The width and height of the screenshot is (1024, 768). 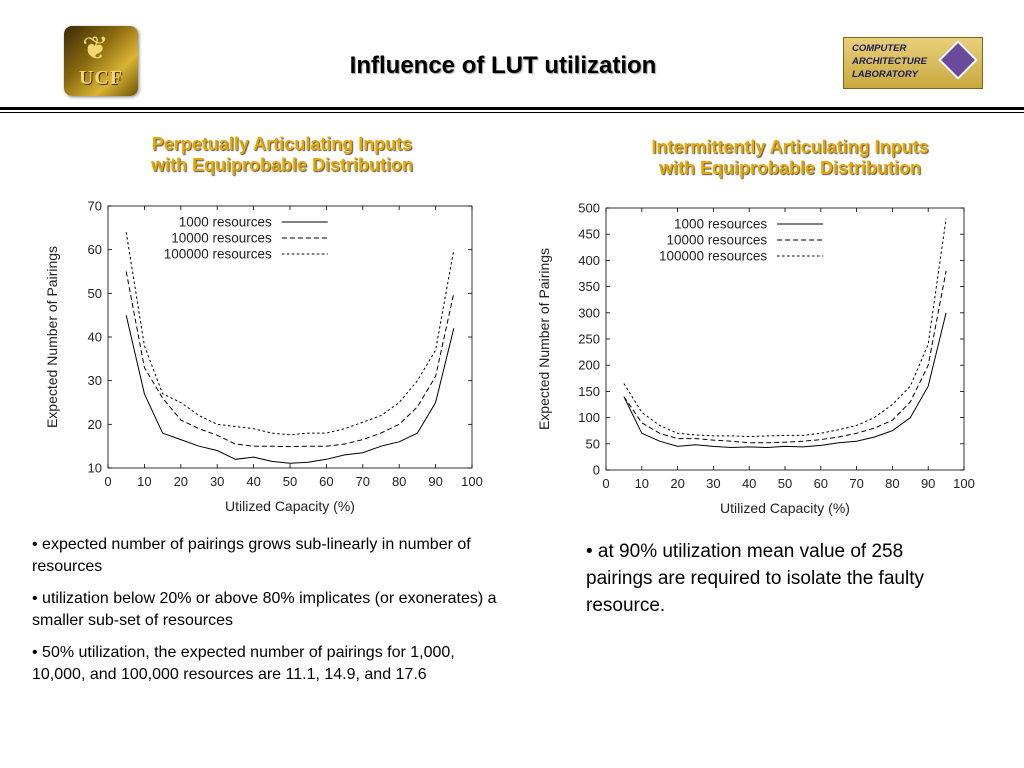 I want to click on lab-logo-line: ARCHITECTURE, so click(x=889, y=61).